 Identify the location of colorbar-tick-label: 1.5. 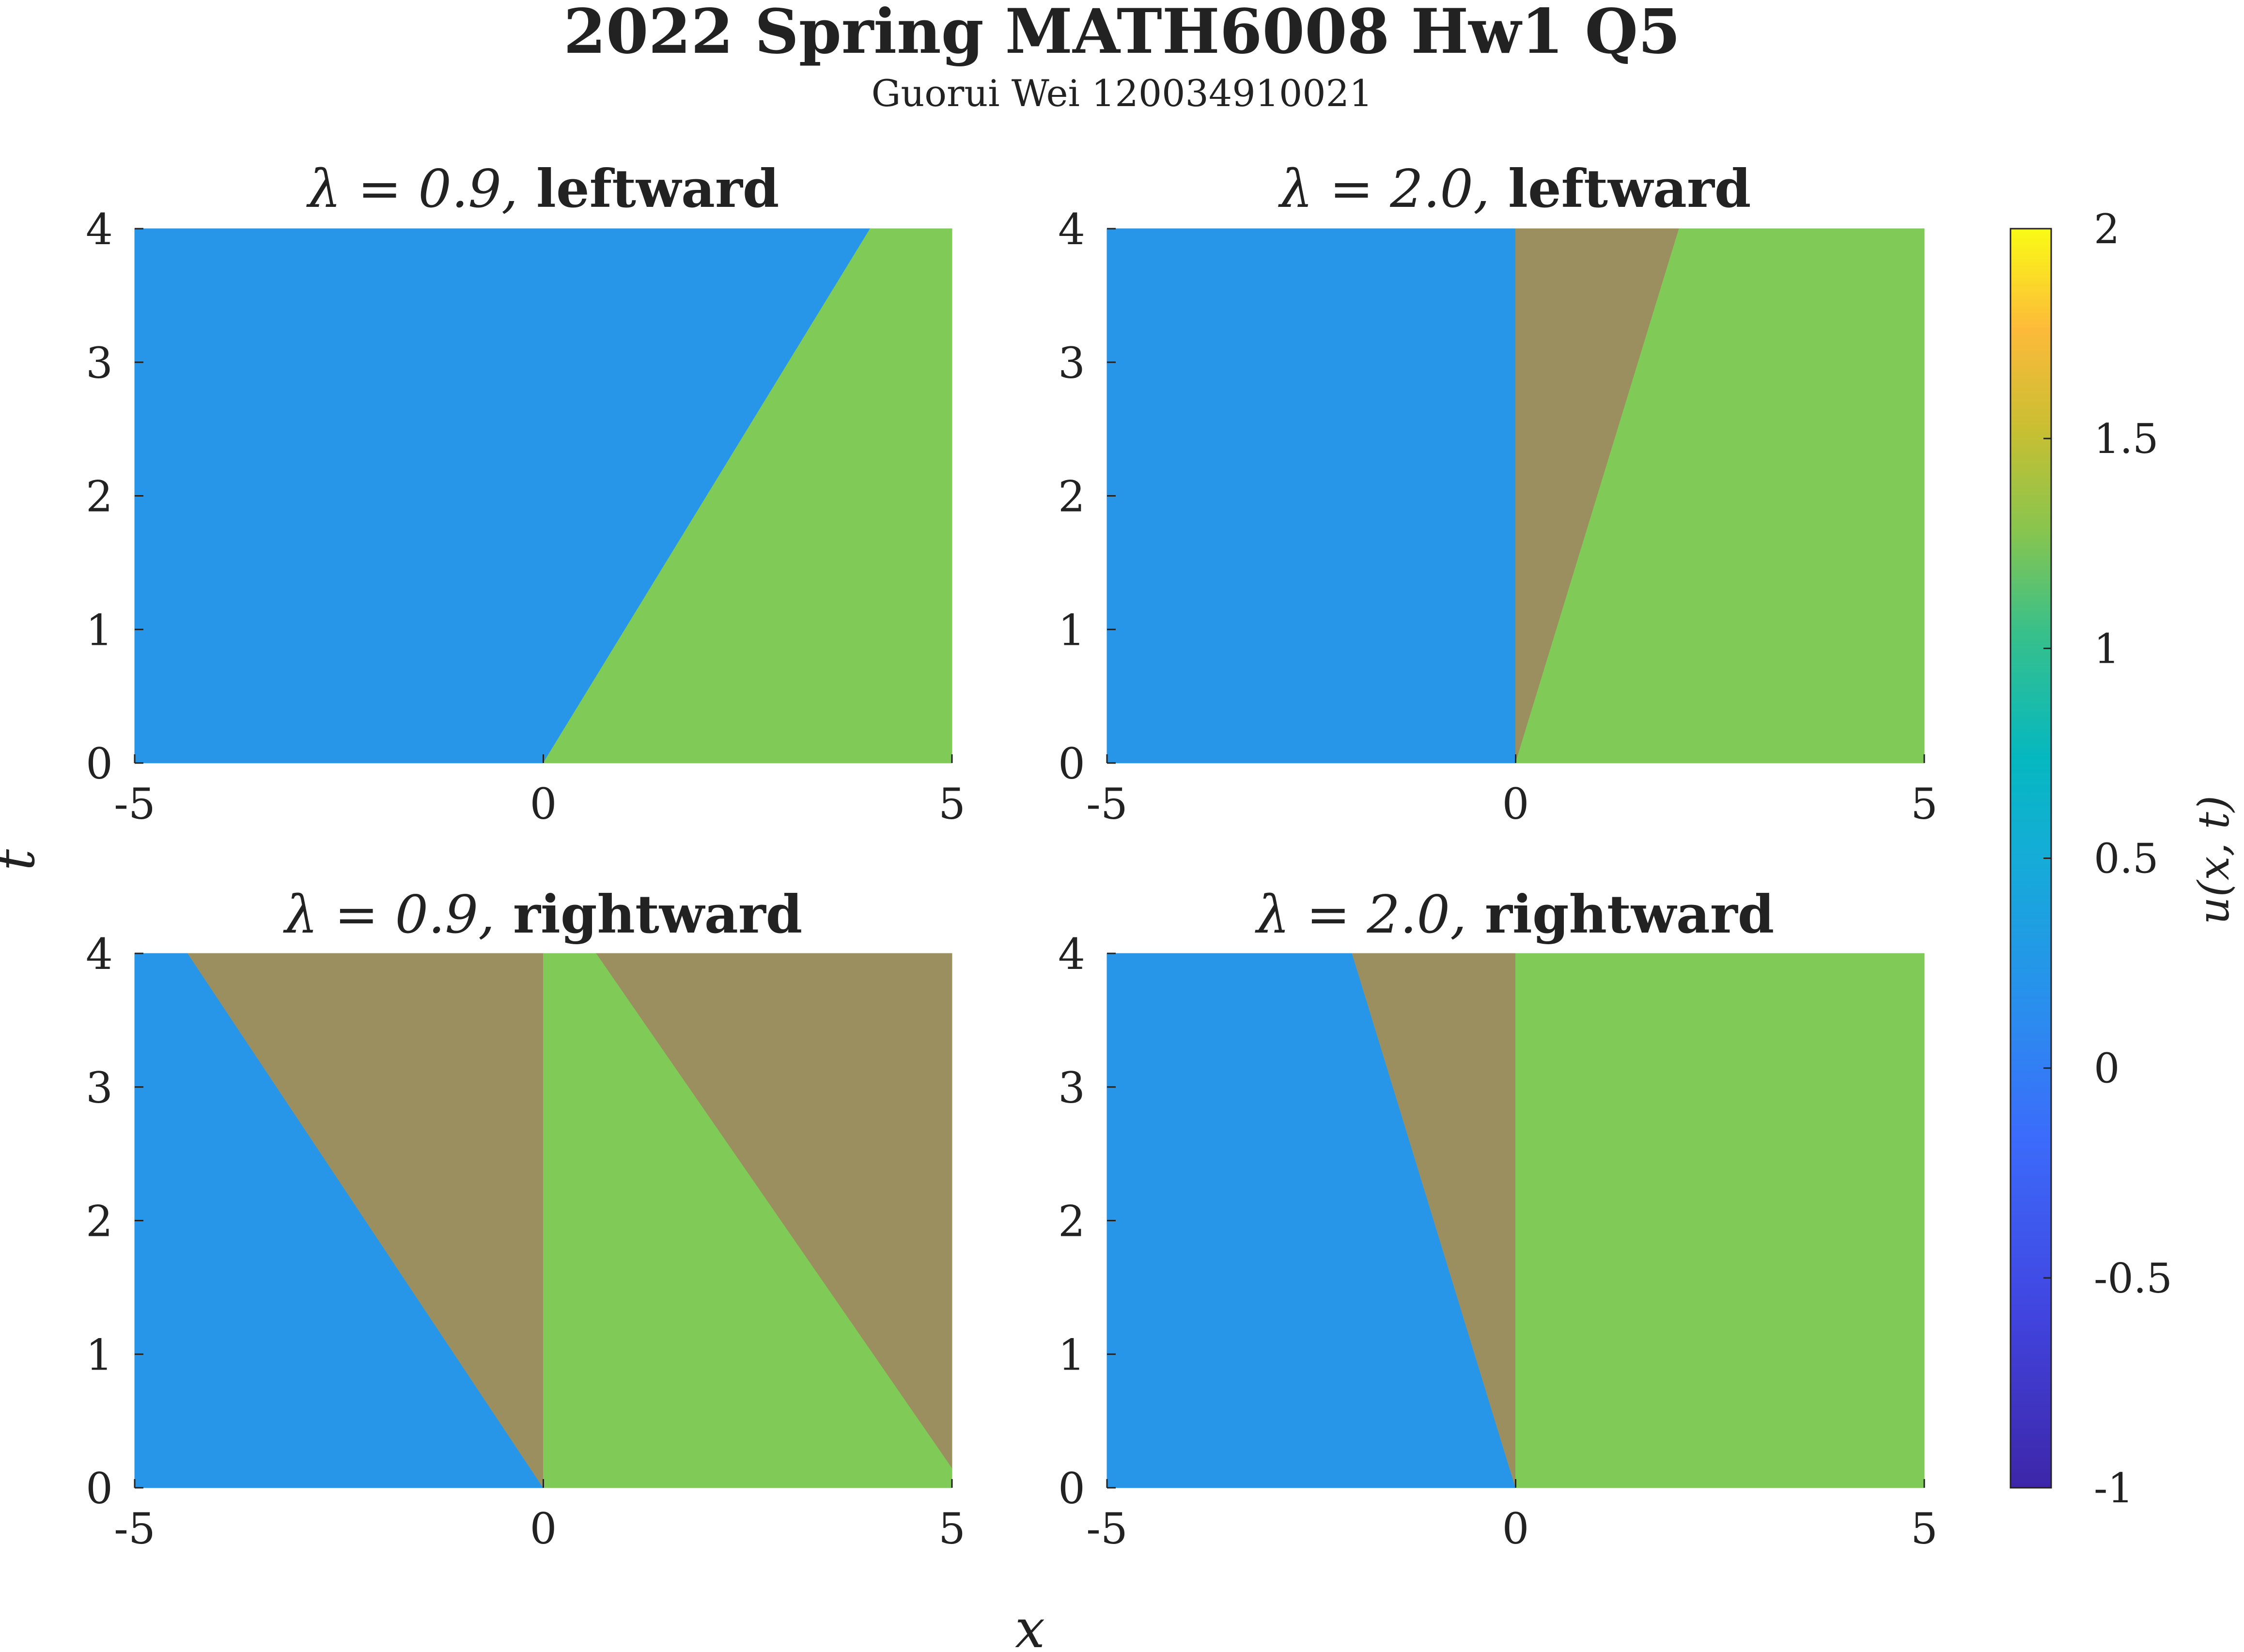
(2126, 439).